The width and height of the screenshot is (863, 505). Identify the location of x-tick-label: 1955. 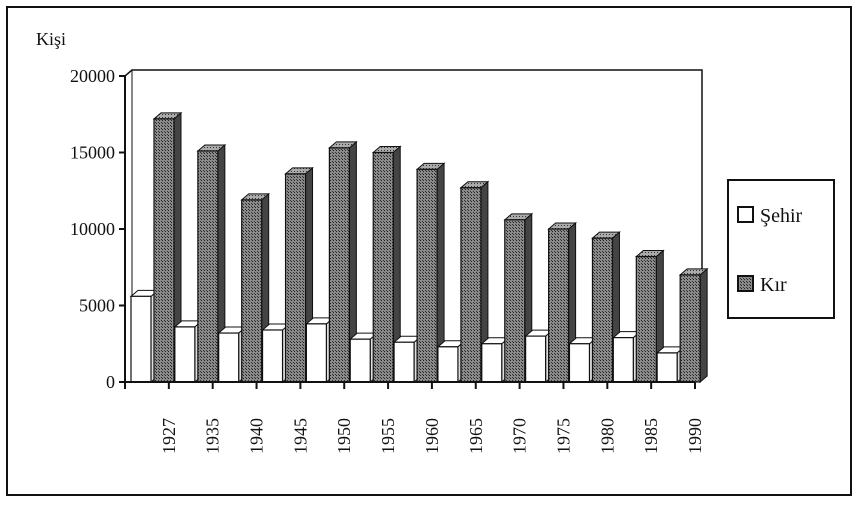
(388, 436).